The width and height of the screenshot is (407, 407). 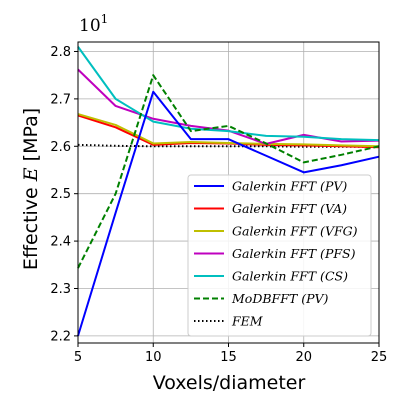 What do you see at coordinates (60, 52) in the screenshot?
I see `y-tick-label: 2.8` at bounding box center [60, 52].